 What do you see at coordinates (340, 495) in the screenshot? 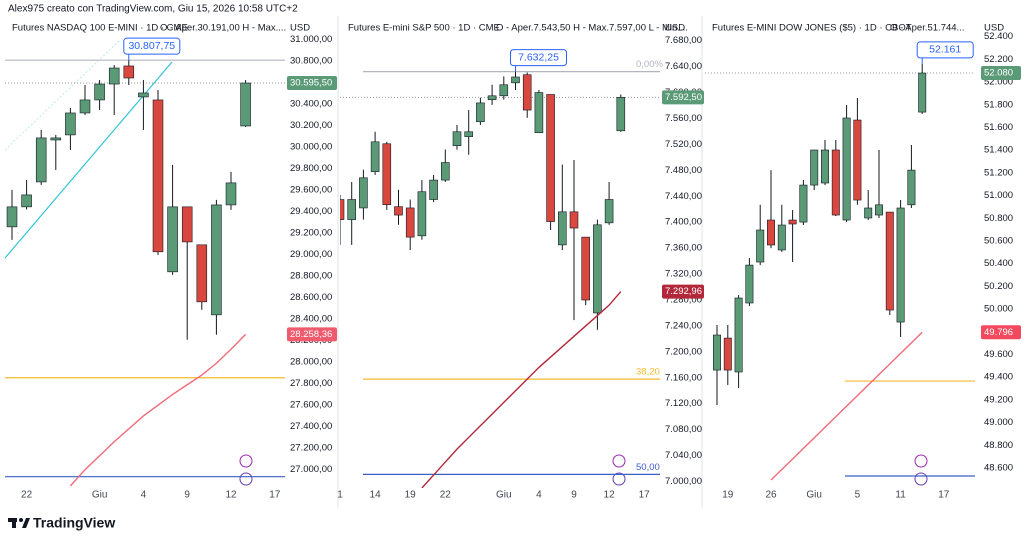
I see `x-tick-label: 1` at bounding box center [340, 495].